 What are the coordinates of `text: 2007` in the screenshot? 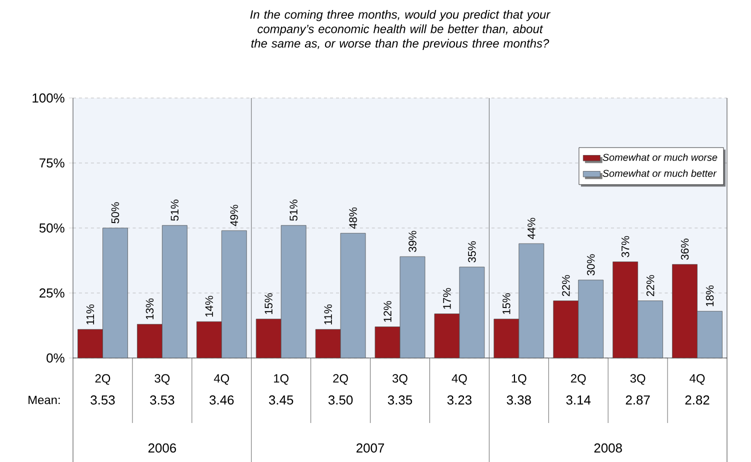 It's located at (370, 448).